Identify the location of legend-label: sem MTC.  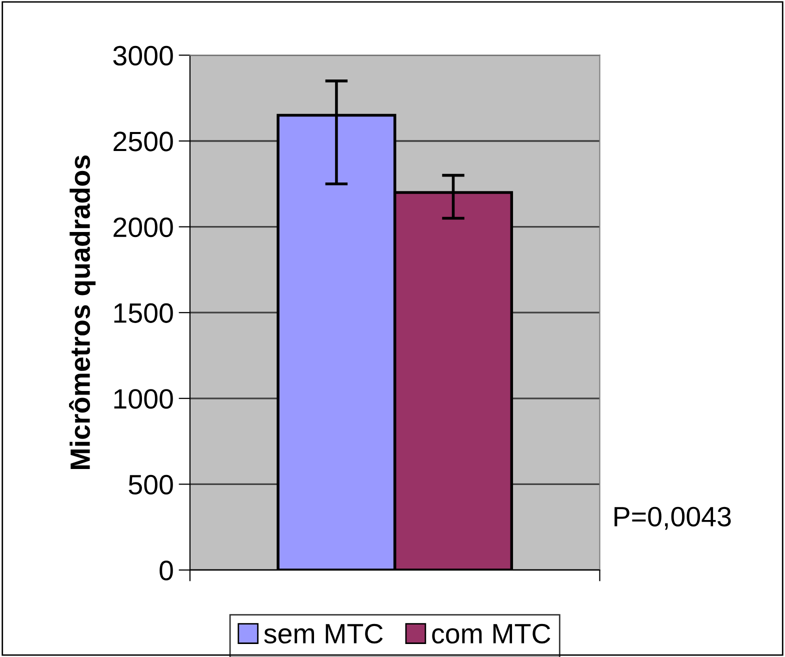
(323, 634).